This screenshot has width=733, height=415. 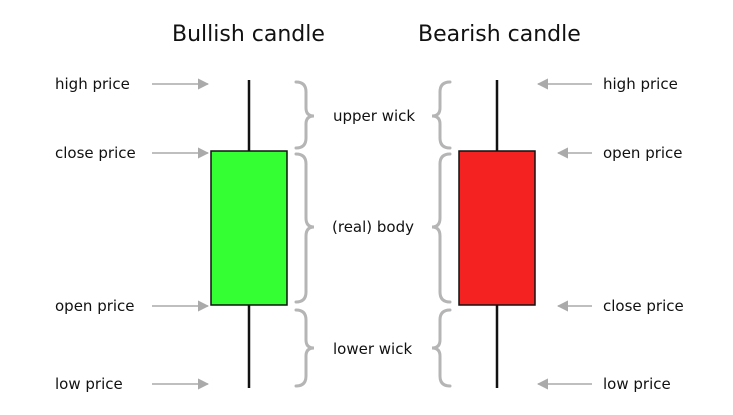 I want to click on right-label-high: high price, so click(x=640, y=84).